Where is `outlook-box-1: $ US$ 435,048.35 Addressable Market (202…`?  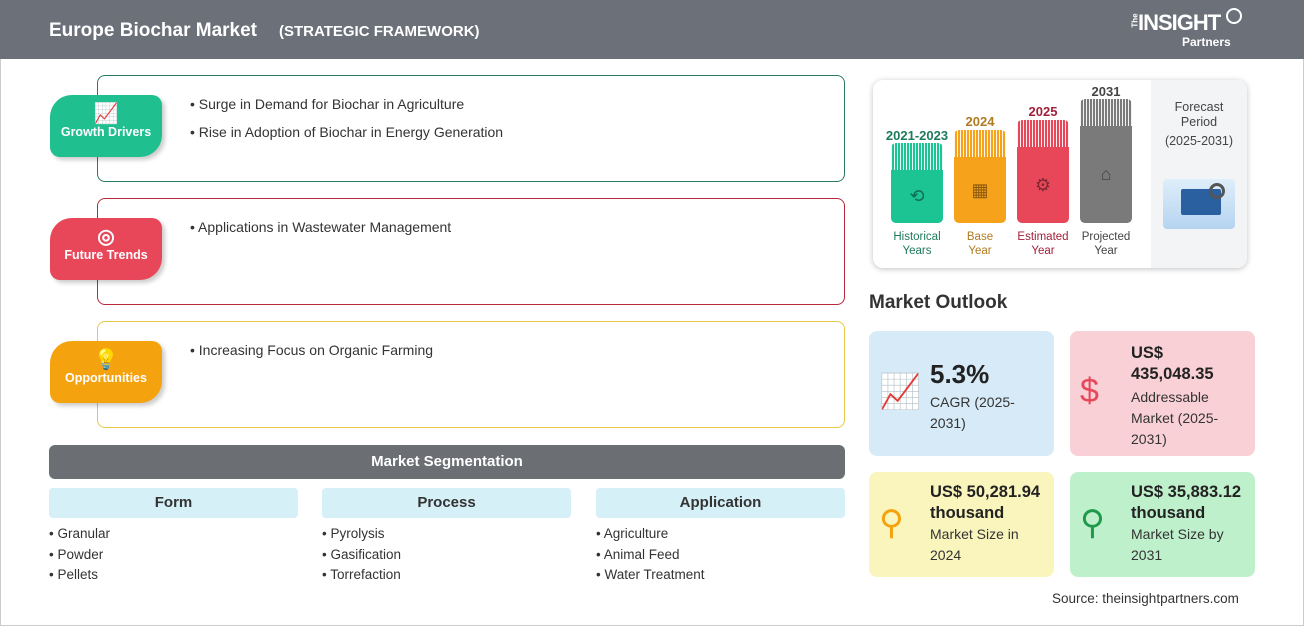 outlook-box-1: $ US$ 435,048.35 Addressable Market (202… is located at coordinates (1162, 393).